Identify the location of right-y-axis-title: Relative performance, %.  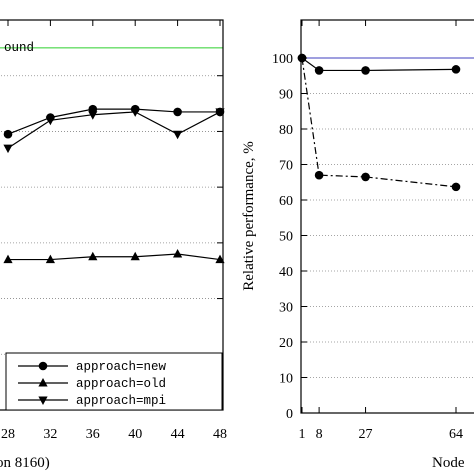
(249, 216).